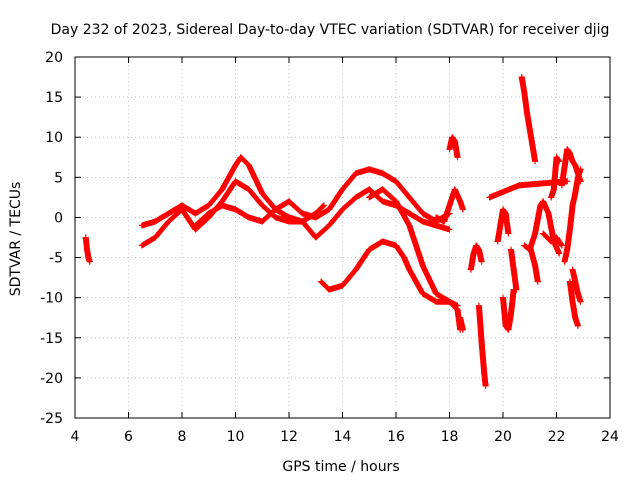 This screenshot has height=480, width=640. I want to click on x-tick-label: 12, so click(289, 437).